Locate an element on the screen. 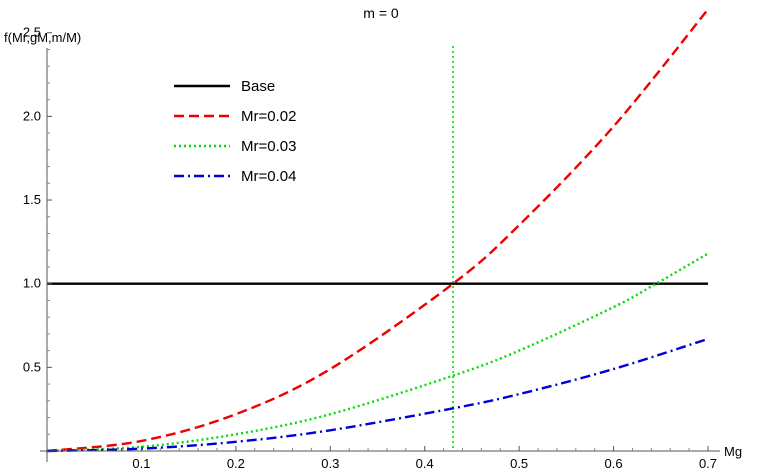  x-tick-label: 0.5 is located at coordinates (519, 463).